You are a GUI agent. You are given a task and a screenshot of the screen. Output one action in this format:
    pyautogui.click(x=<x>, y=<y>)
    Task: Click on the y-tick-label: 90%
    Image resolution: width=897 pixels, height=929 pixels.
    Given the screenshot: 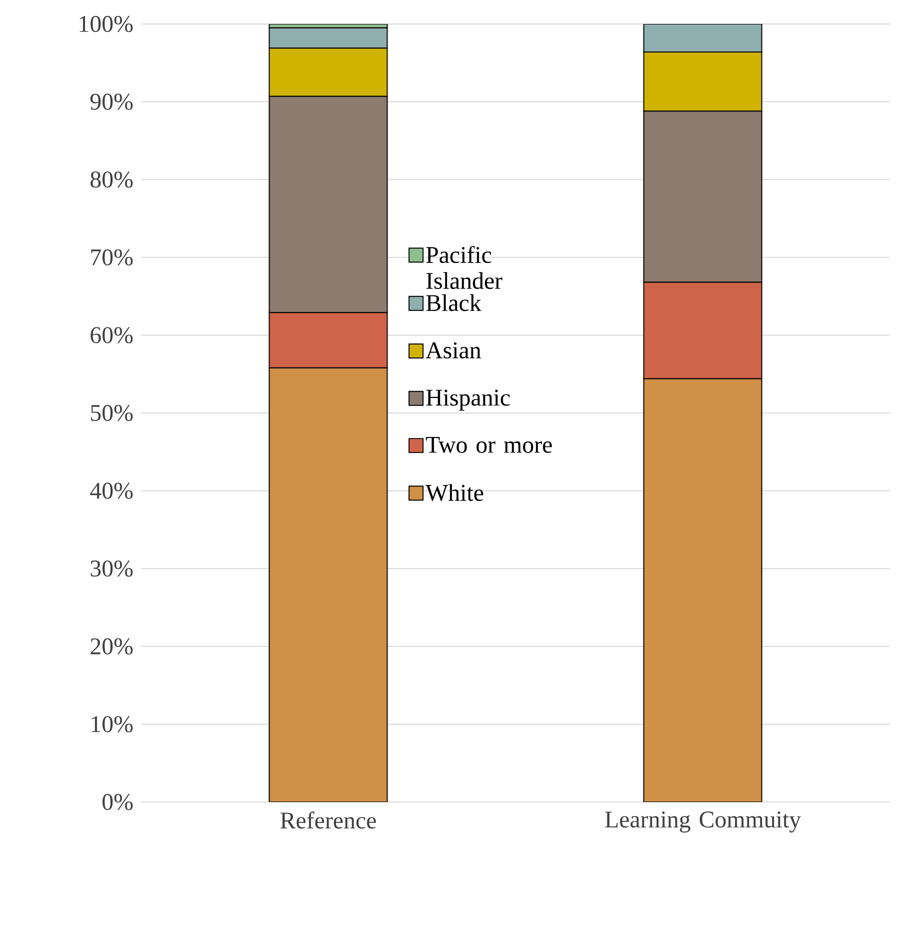 What is the action you would take?
    pyautogui.click(x=111, y=102)
    